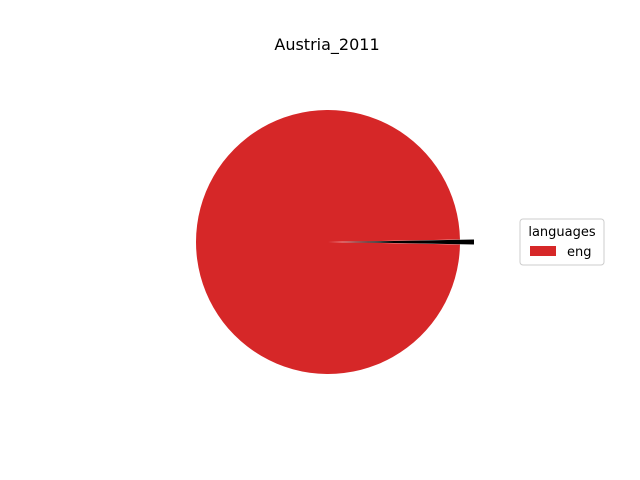 The image size is (640, 480). What do you see at coordinates (562, 242) in the screenshot?
I see `legend: languages eng` at bounding box center [562, 242].